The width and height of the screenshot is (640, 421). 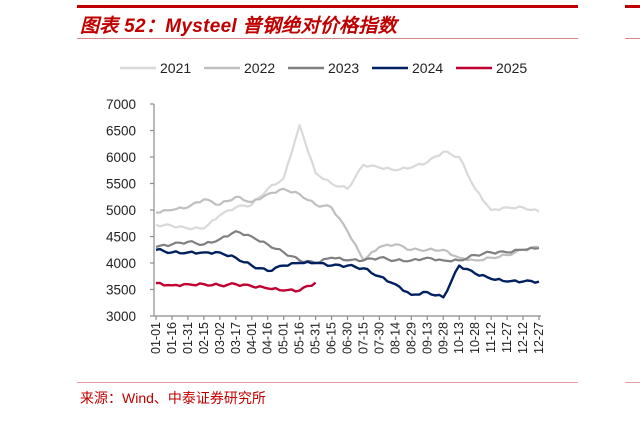 I want to click on y-tick-label: 4000, so click(x=121, y=263).